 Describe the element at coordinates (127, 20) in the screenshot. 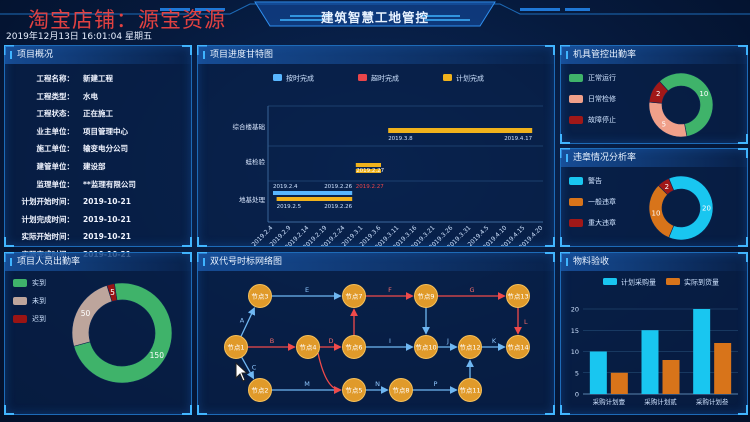

I see `watermark-text: 淘宝店铺：源宝资源` at that location.